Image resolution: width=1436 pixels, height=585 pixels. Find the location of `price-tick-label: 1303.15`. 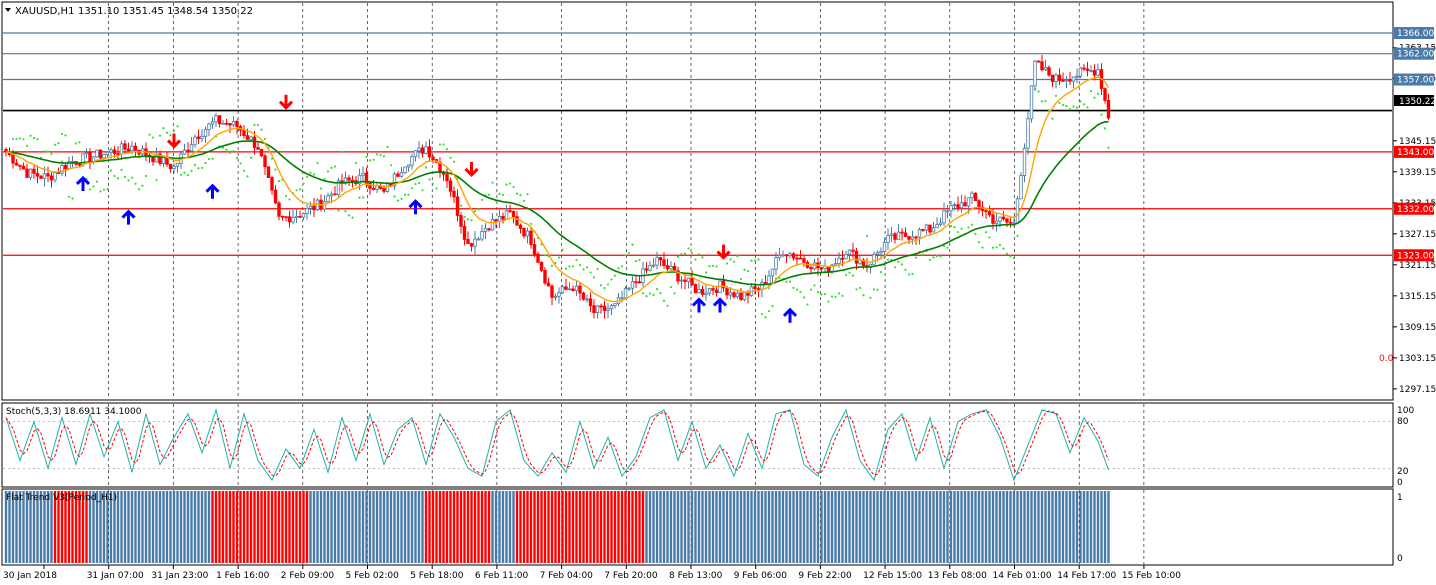

price-tick-label: 1303.15 is located at coordinates (1417, 359).